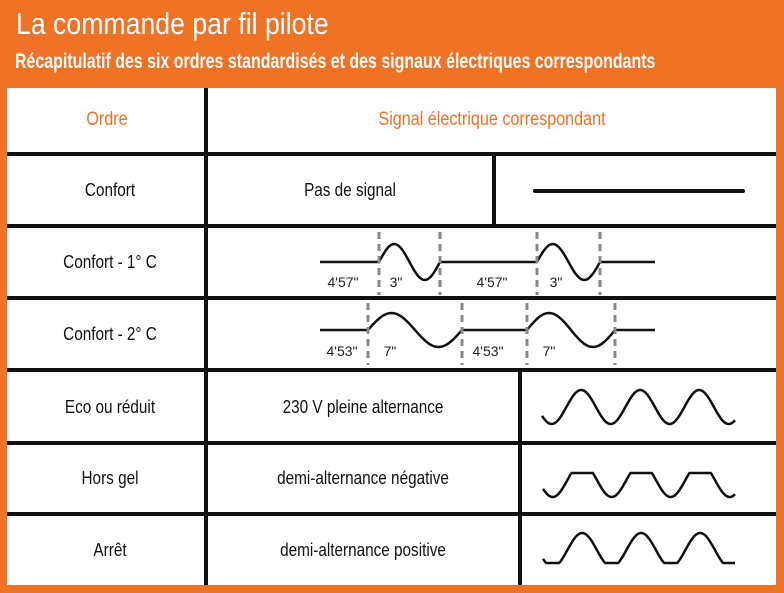 The image size is (784, 593). I want to click on order-confort: Confort, so click(110, 190).